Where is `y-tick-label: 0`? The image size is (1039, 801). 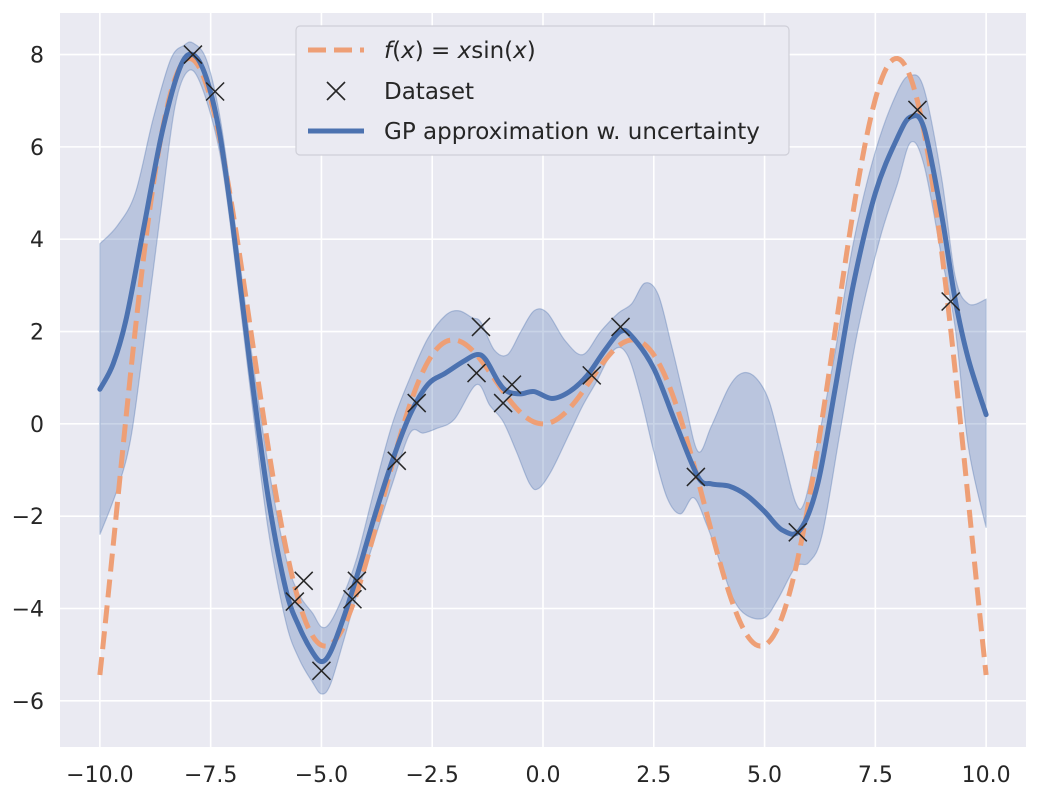
y-tick-label: 0 is located at coordinates (37, 425).